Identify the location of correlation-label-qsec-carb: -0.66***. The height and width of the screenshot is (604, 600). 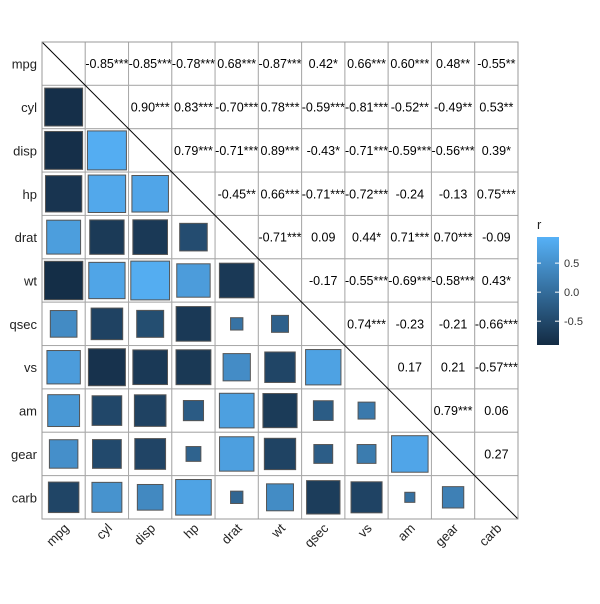
(496, 324).